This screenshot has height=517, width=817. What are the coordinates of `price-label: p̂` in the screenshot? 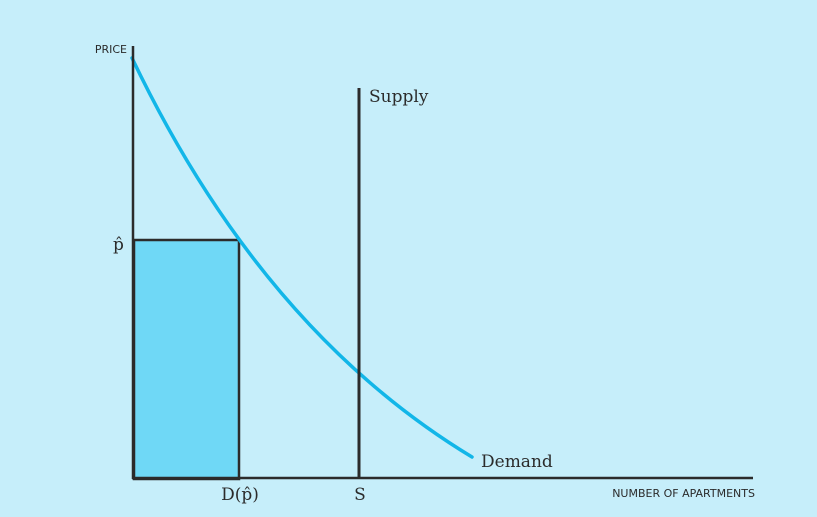 It's located at (118, 245).